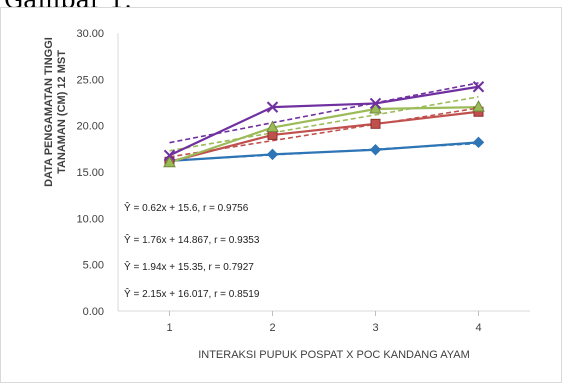  What do you see at coordinates (192, 293) in the screenshot?
I see `regression-equation: Ŷ = 2.15x + 16.017, r = 0.8519` at bounding box center [192, 293].